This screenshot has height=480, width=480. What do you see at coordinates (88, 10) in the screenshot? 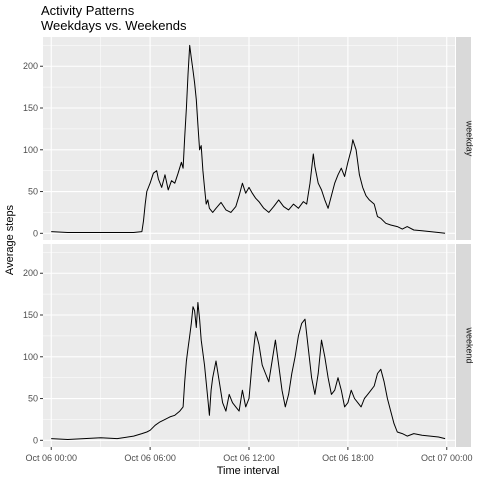
I see `chart-title: Activity Patterns` at bounding box center [88, 10].